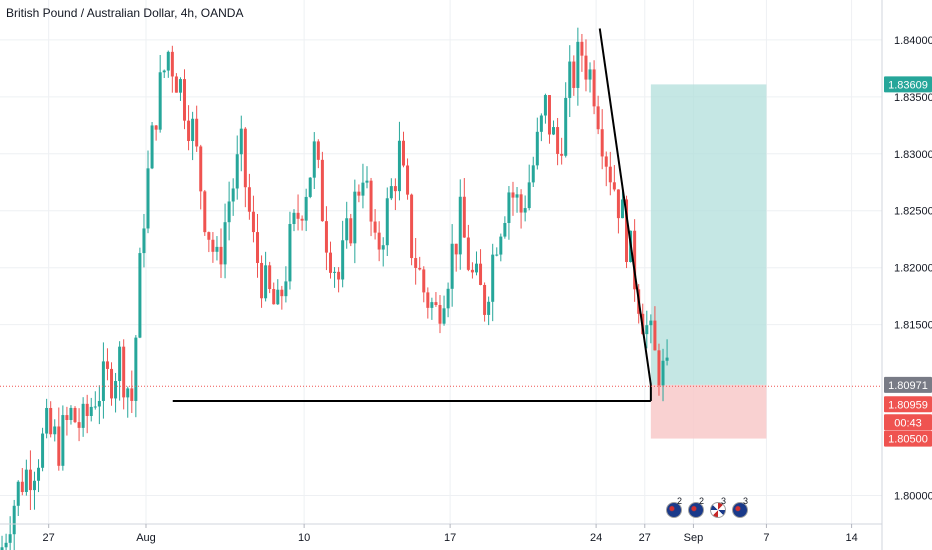 This screenshot has height=550, width=932. I want to click on y-tick-label: 1.83500, so click(913, 98).